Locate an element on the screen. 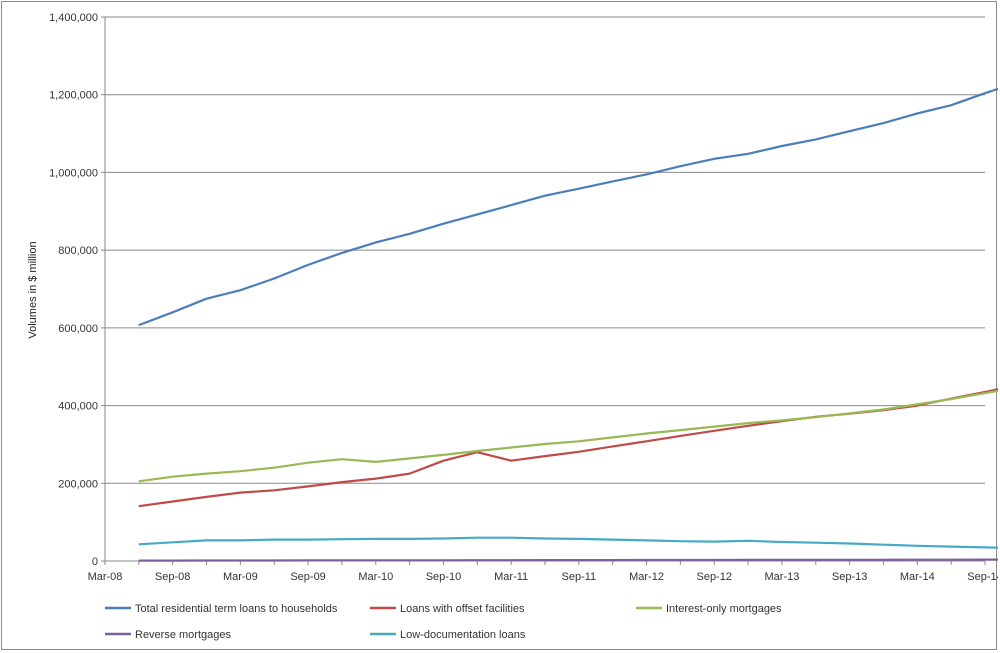 This screenshot has width=1000, height=653. x-tick-label: Mar-12 is located at coordinates (646, 577).